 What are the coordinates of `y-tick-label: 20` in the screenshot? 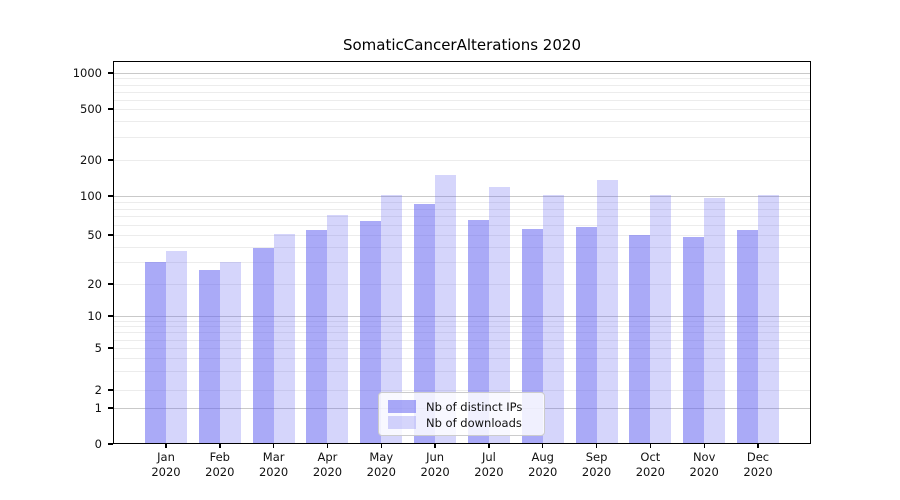 It's located at (94, 284).